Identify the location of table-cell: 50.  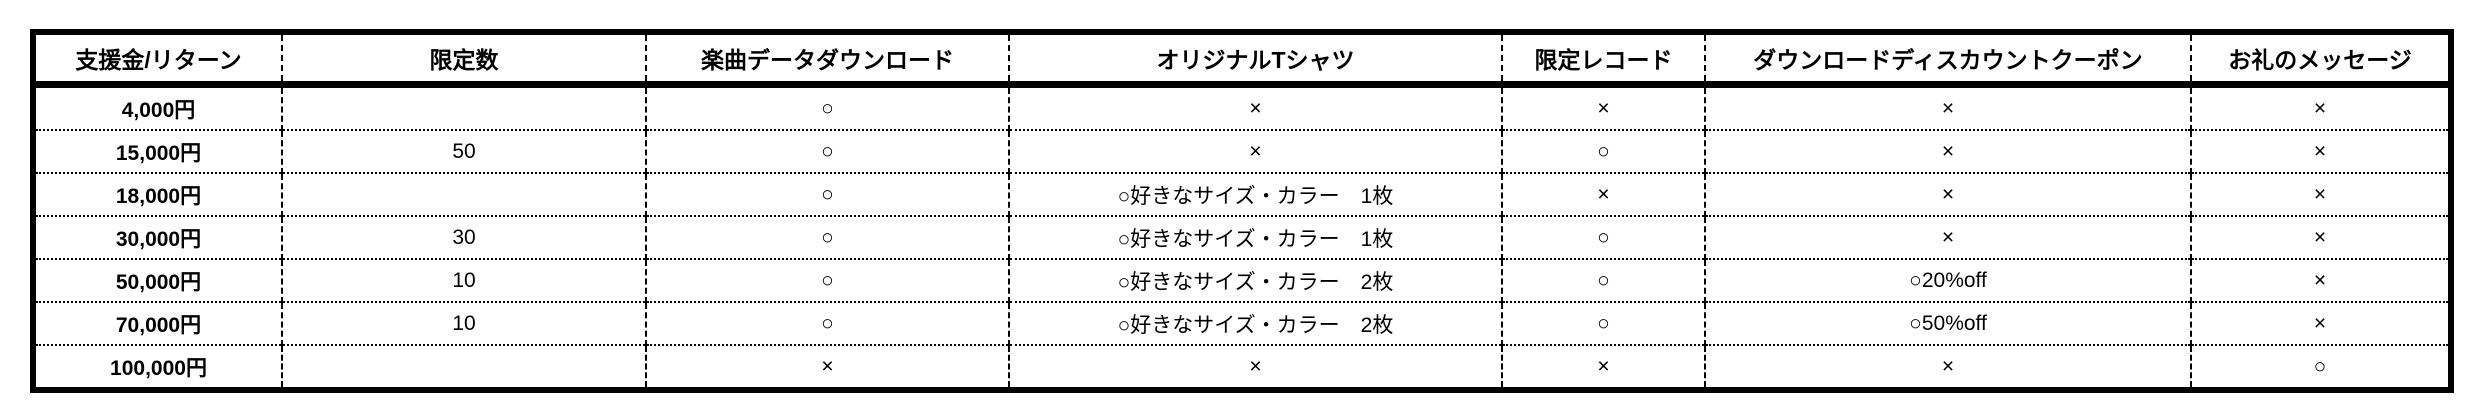
(463, 151).